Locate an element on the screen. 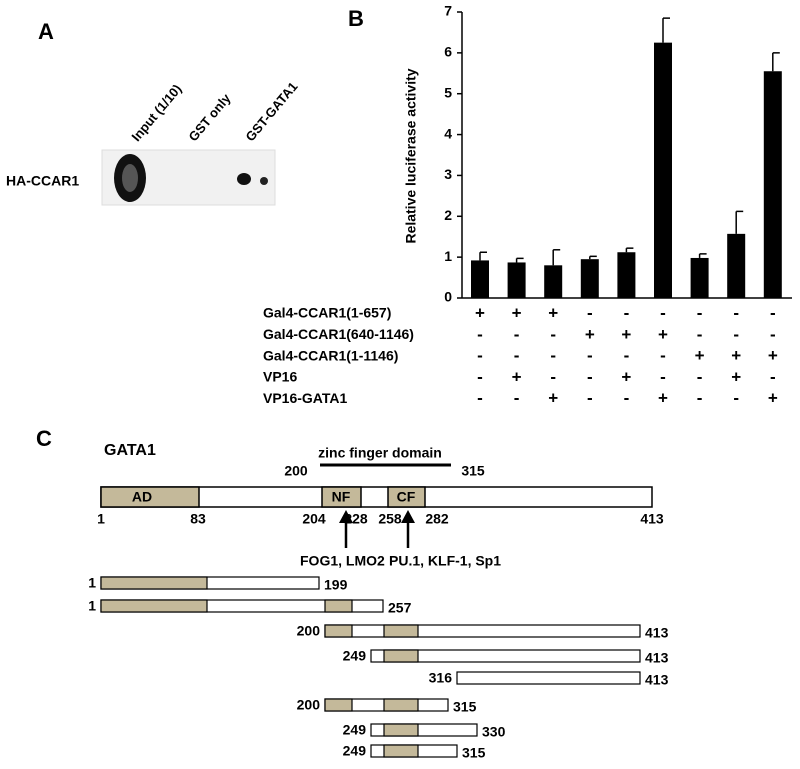  partners: FOG1, LMO2 is located at coordinates (342, 561).